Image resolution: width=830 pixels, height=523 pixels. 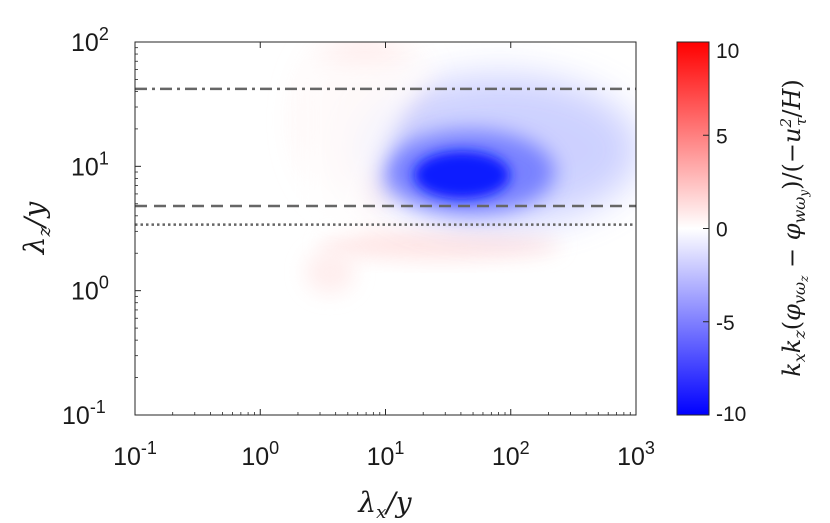 I want to click on y-tick-label: 10¹, so click(x=90, y=164).